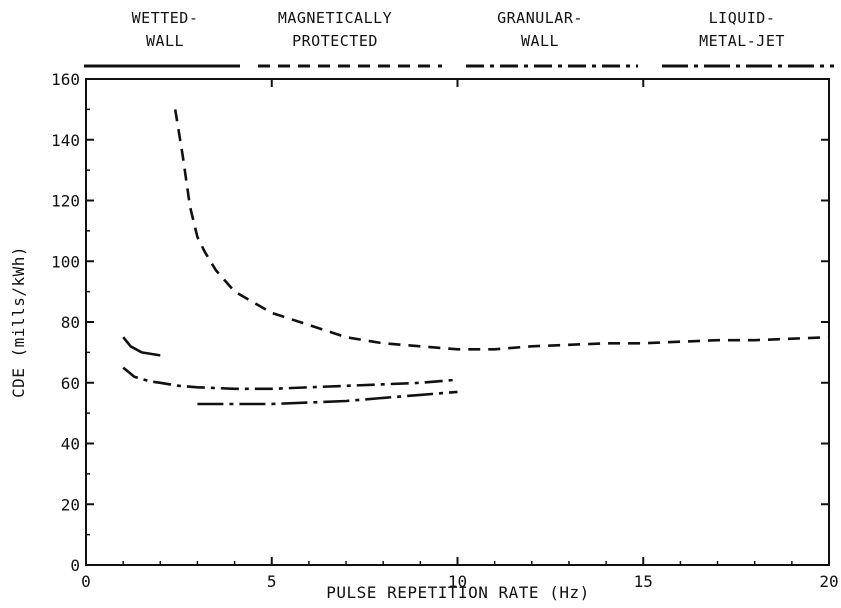 This screenshot has width=841, height=608. Describe the element at coordinates (457, 581) in the screenshot. I see `x-tick-label: 10` at that location.